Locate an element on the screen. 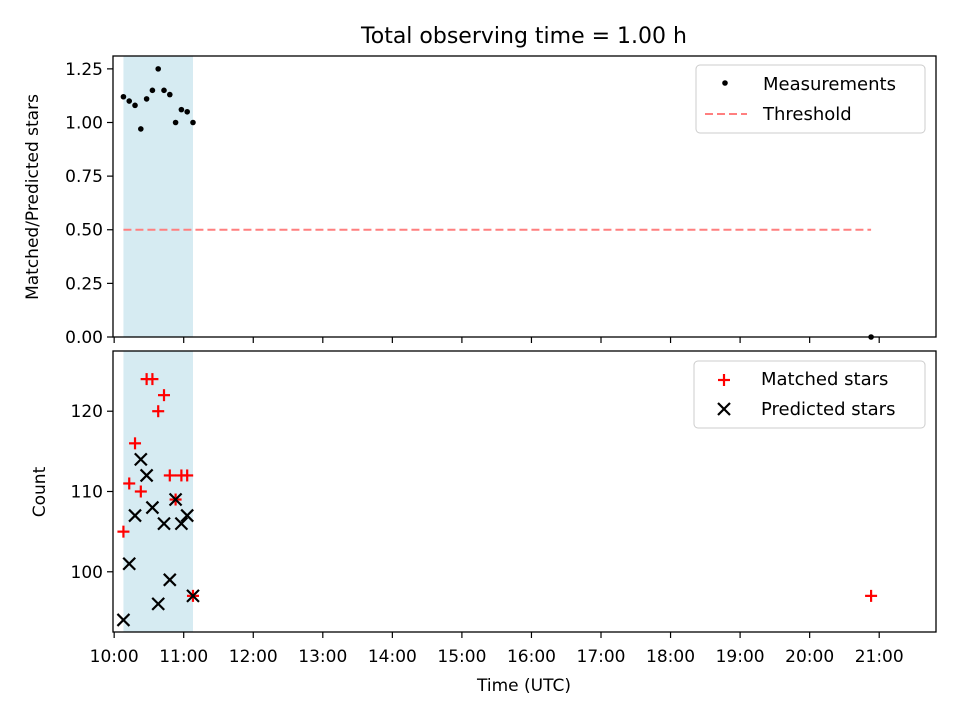 The height and width of the screenshot is (724, 960). x-tick-label: 15:00 is located at coordinates (461, 657).